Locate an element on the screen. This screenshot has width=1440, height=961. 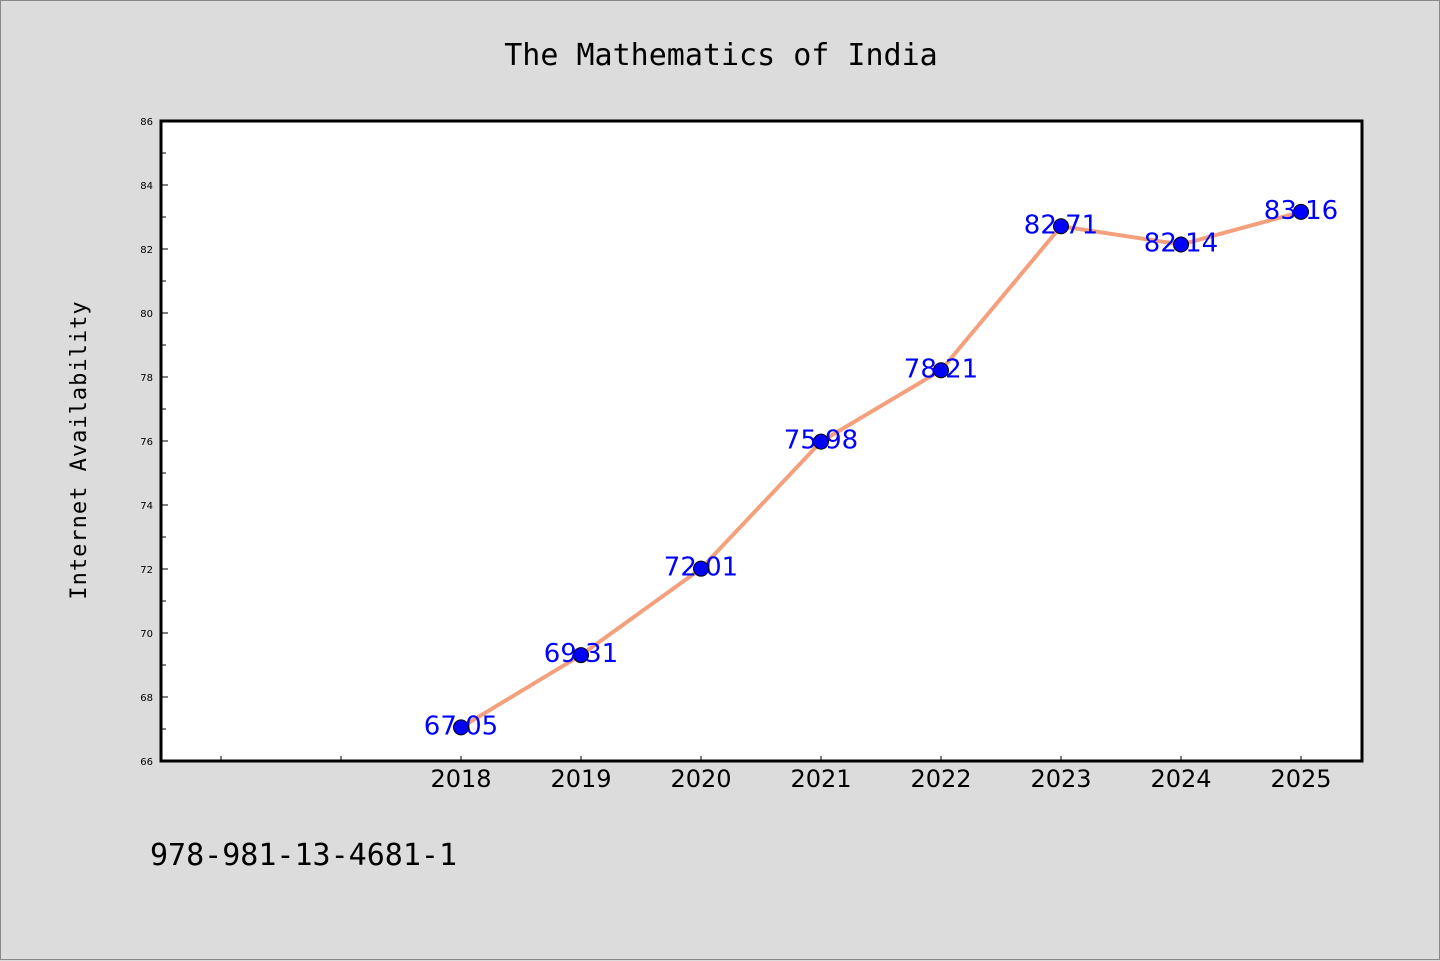
y-tick-label: 74 is located at coordinates (146, 506).